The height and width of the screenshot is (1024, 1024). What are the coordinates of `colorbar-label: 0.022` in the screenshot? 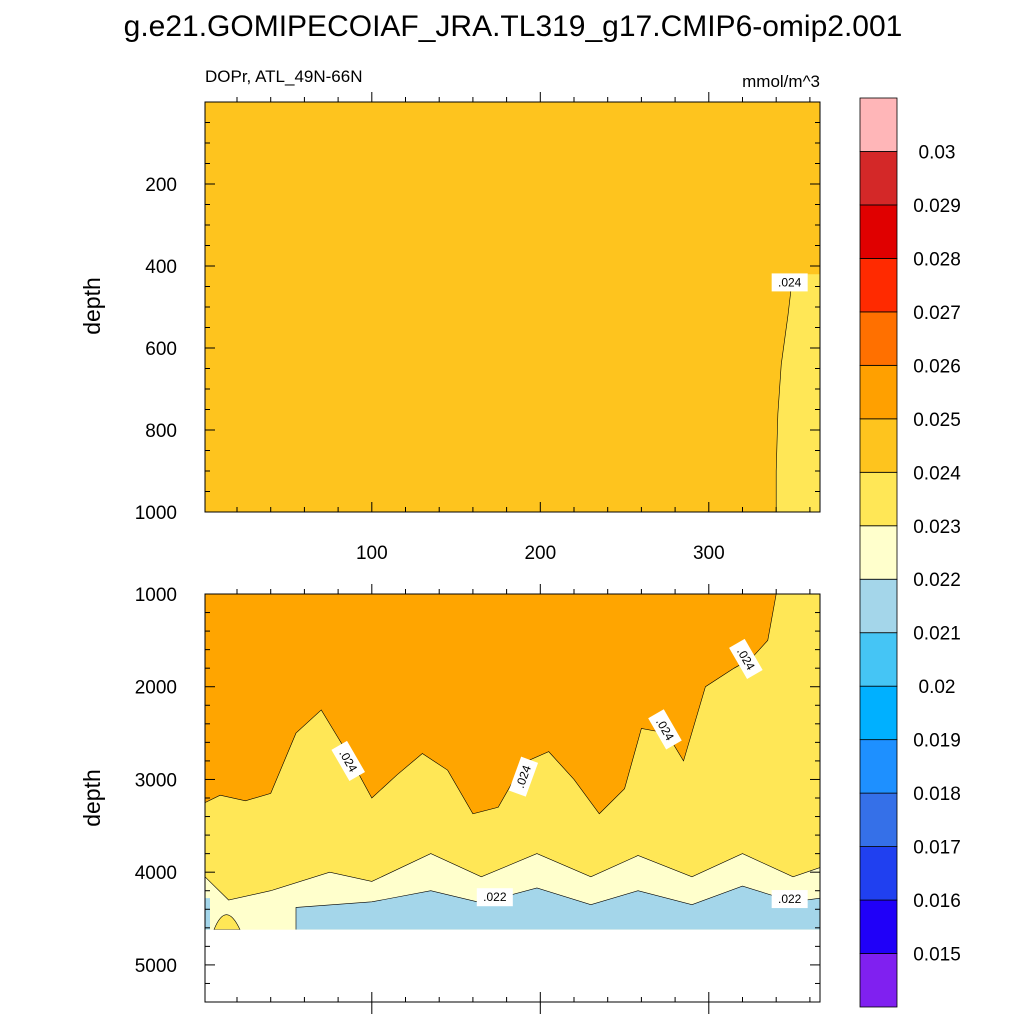 It's located at (937, 580).